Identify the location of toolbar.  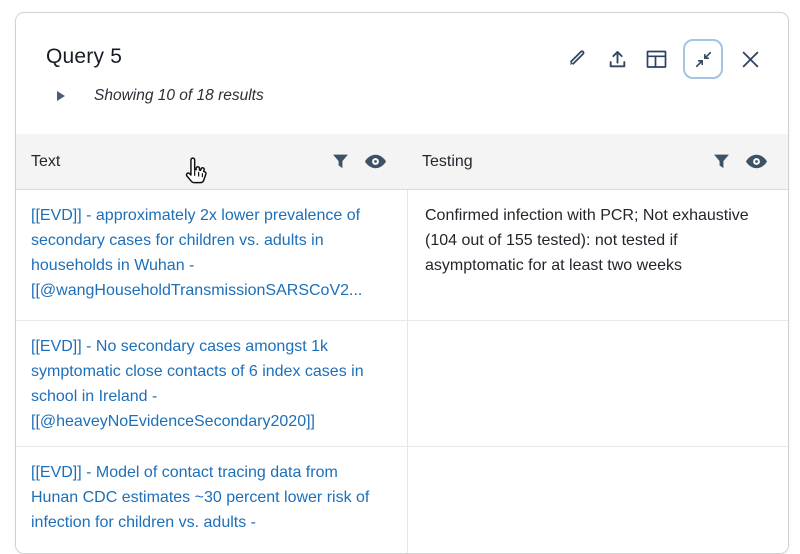
(664, 59).